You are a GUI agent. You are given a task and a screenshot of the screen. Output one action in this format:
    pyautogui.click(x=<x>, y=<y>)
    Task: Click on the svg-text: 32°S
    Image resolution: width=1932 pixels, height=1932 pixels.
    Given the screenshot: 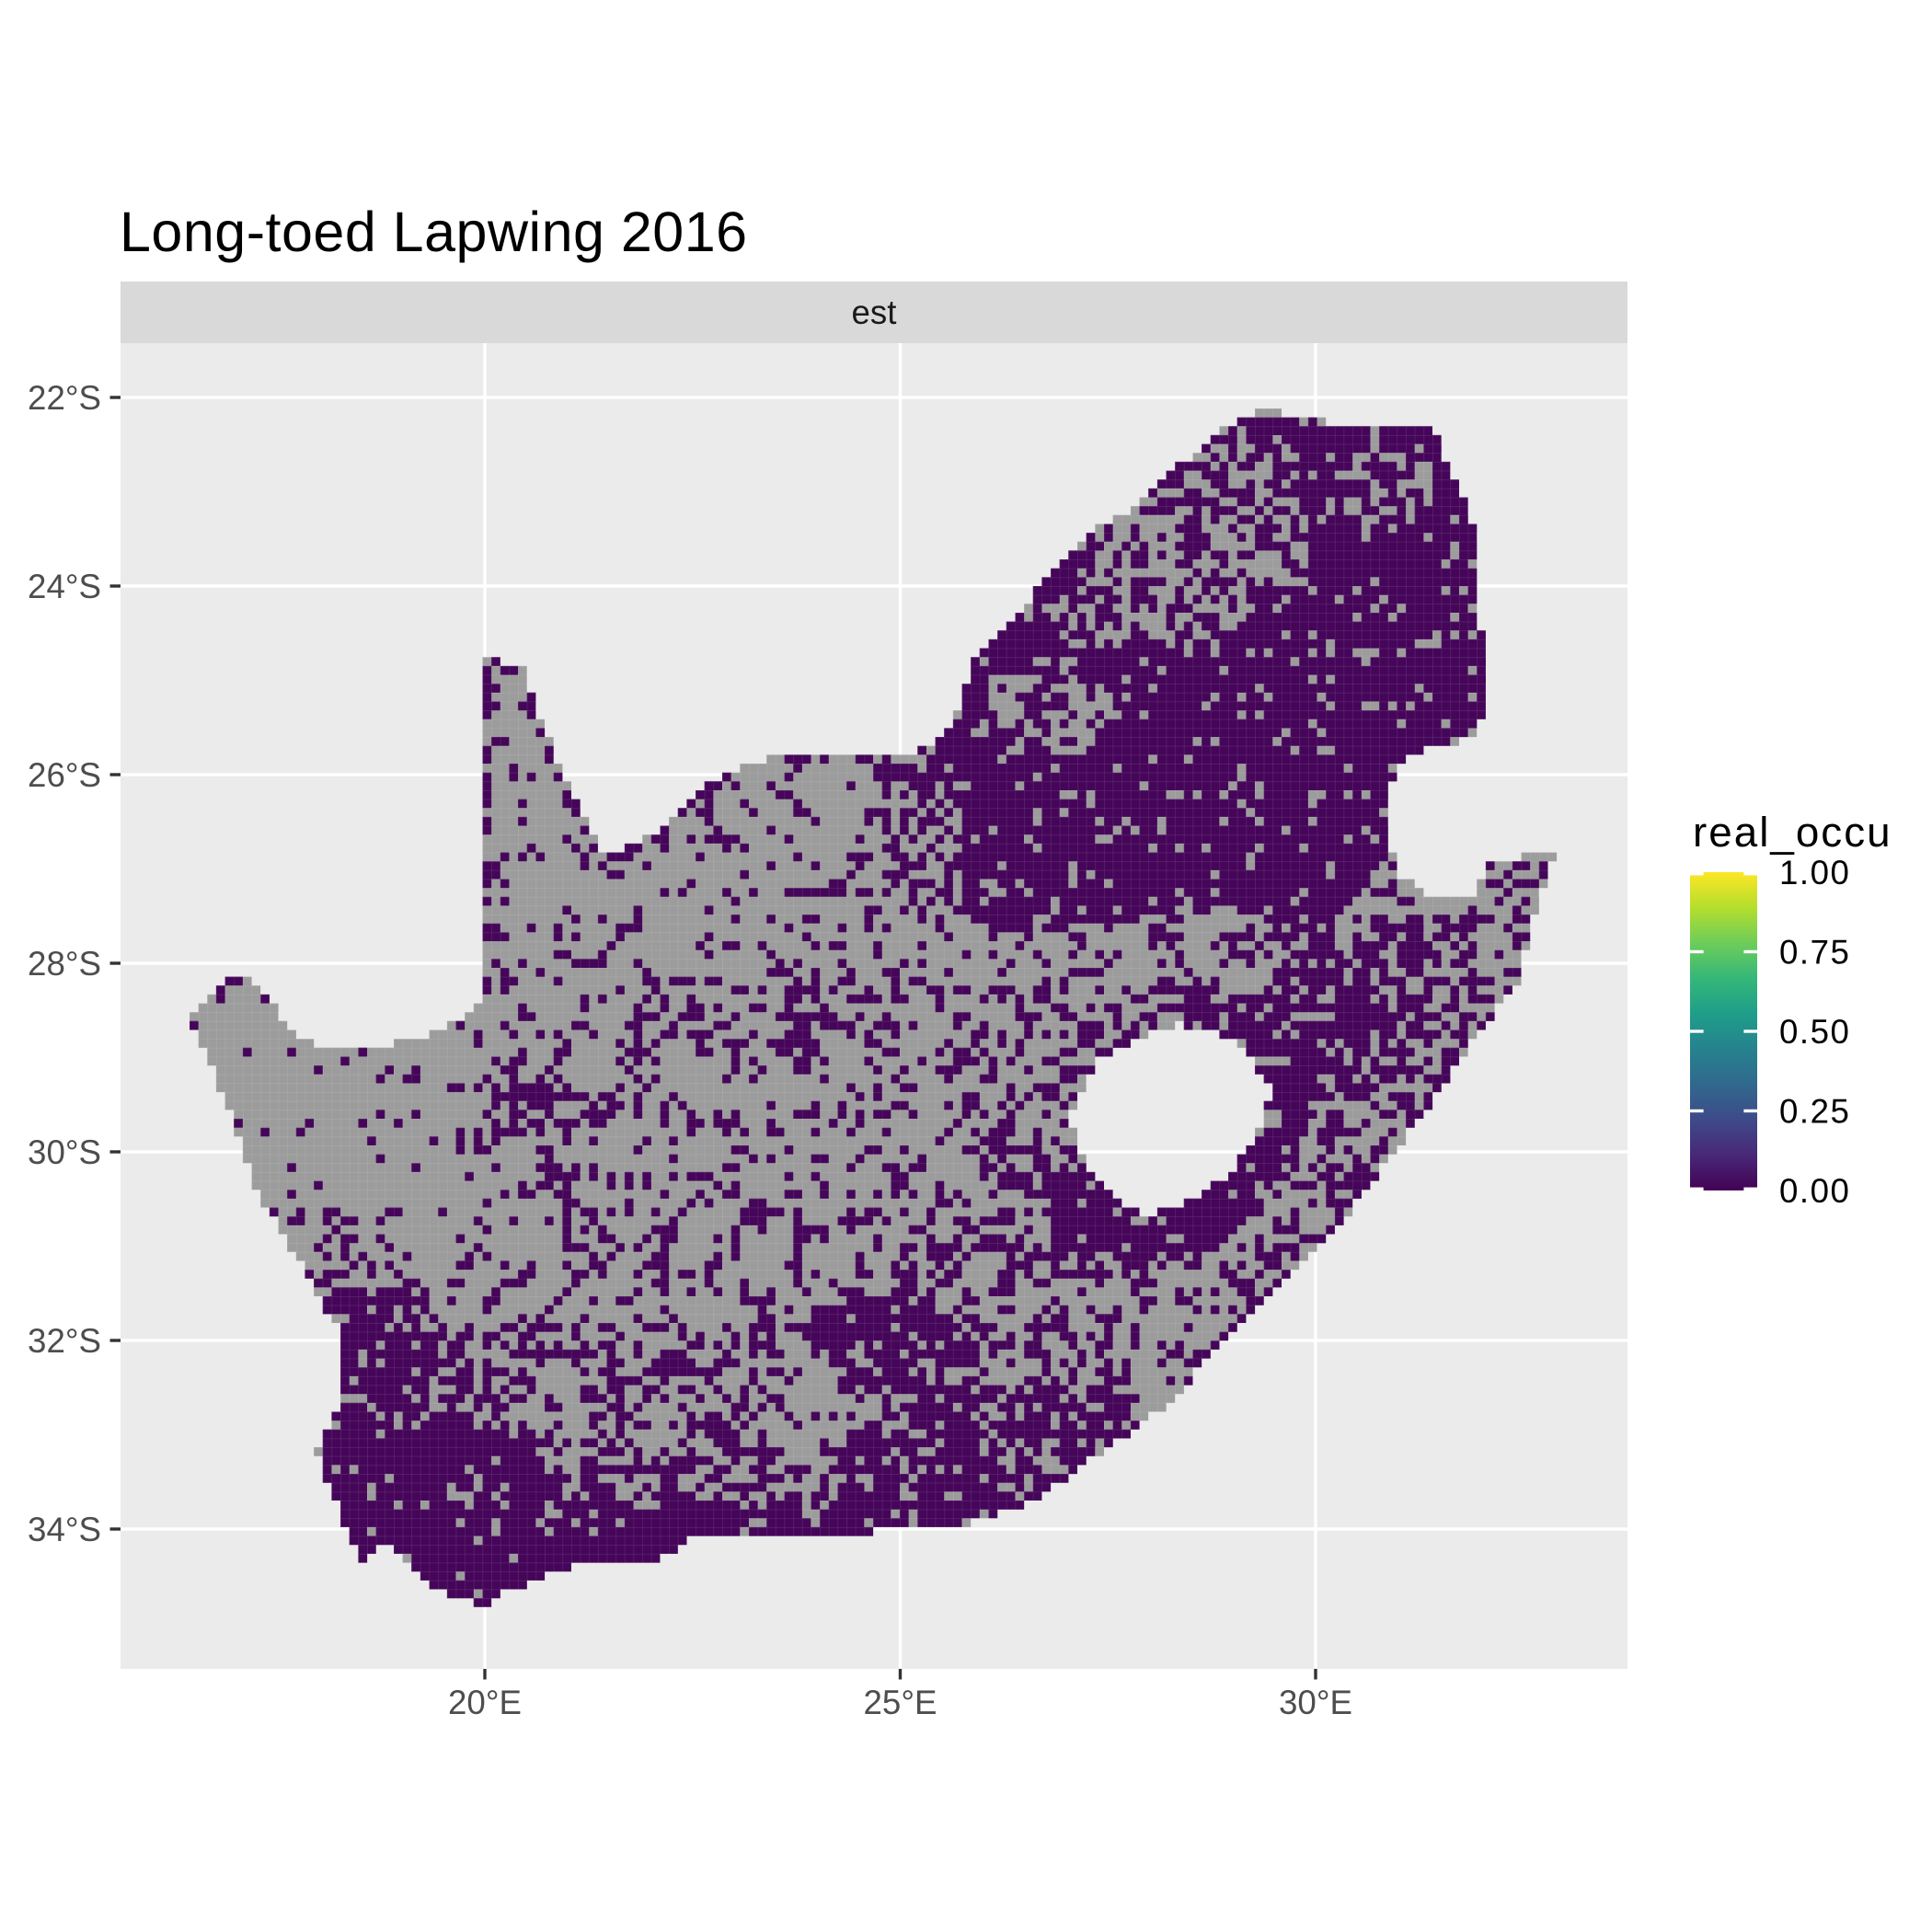 What is the action you would take?
    pyautogui.click(x=64, y=1341)
    